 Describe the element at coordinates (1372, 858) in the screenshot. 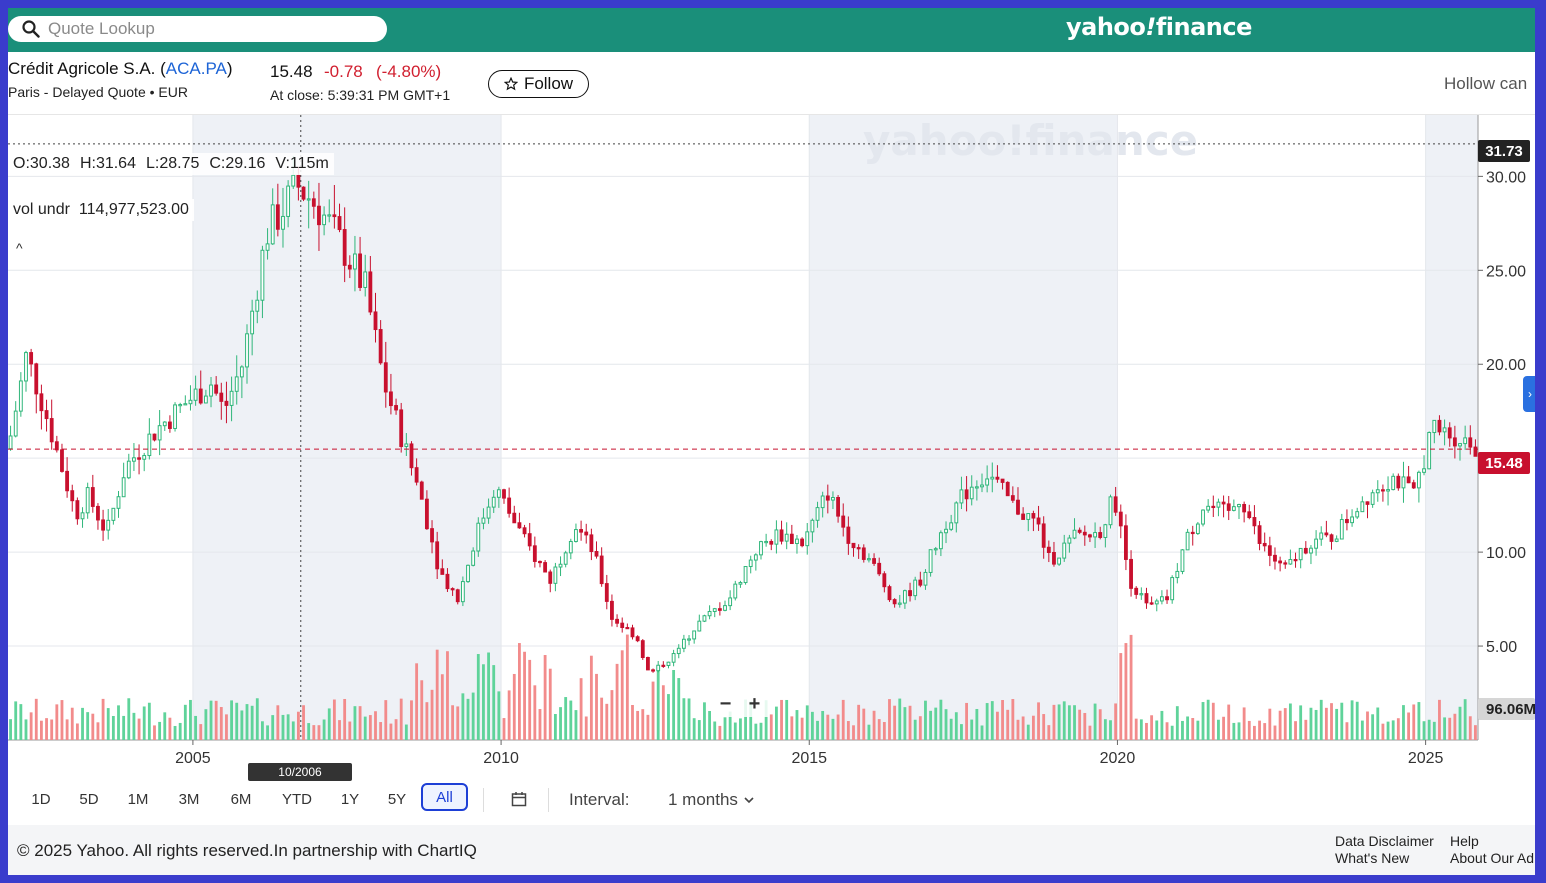

I see `whats-new-link: What's New` at that location.